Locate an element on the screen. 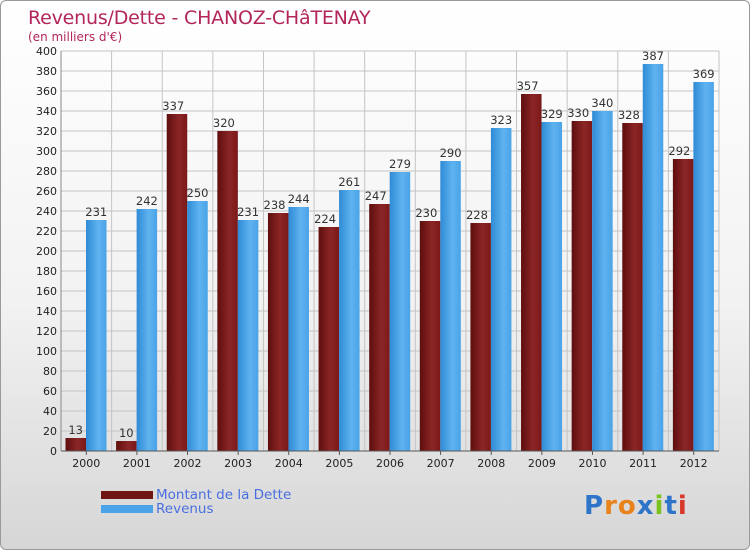  data-label-revenue-2002: 250 is located at coordinates (198, 193).